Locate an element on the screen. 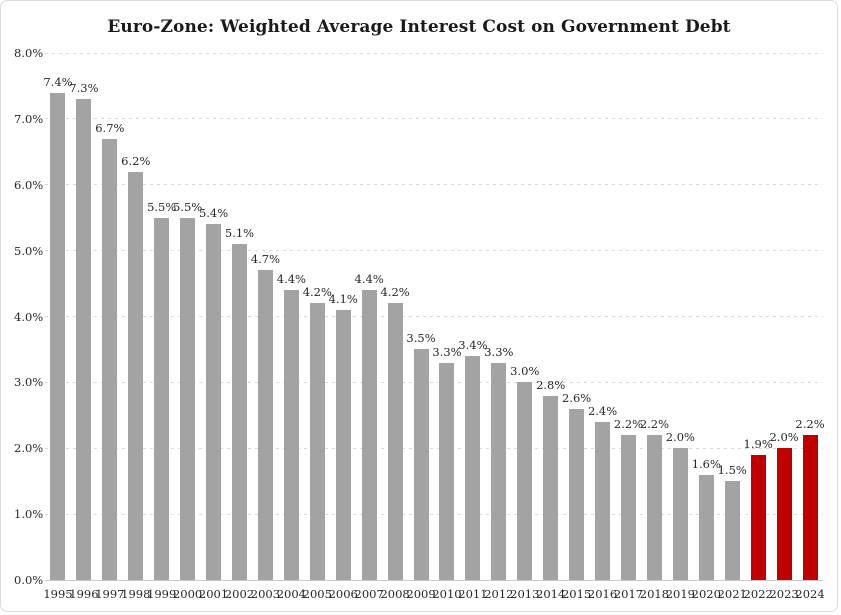 The height and width of the screenshot is (615, 841). x-tick-label: 2001 is located at coordinates (213, 594).